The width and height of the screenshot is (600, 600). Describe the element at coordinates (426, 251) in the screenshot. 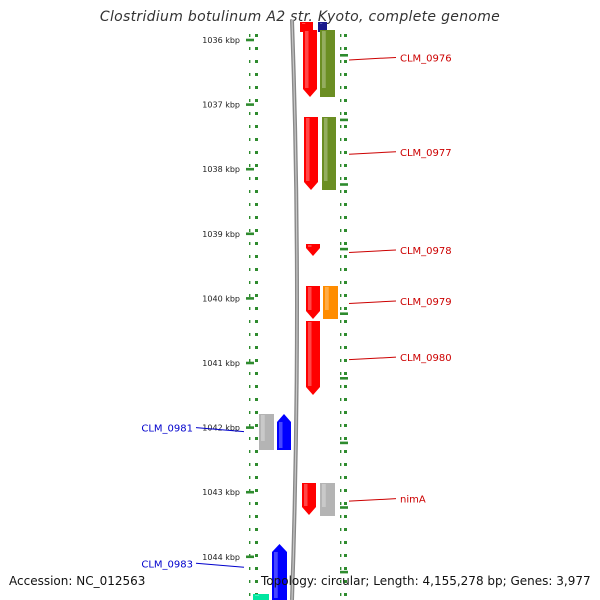

I see `gene-label: CLM_0978` at that location.